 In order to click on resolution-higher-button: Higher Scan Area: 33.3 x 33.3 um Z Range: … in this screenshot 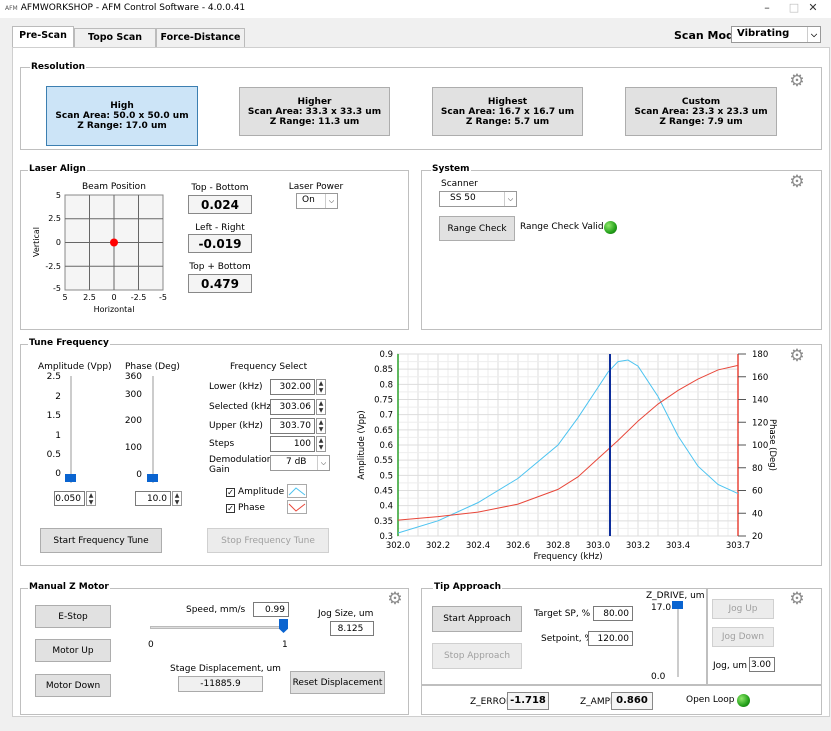, I will do `click(314, 111)`.